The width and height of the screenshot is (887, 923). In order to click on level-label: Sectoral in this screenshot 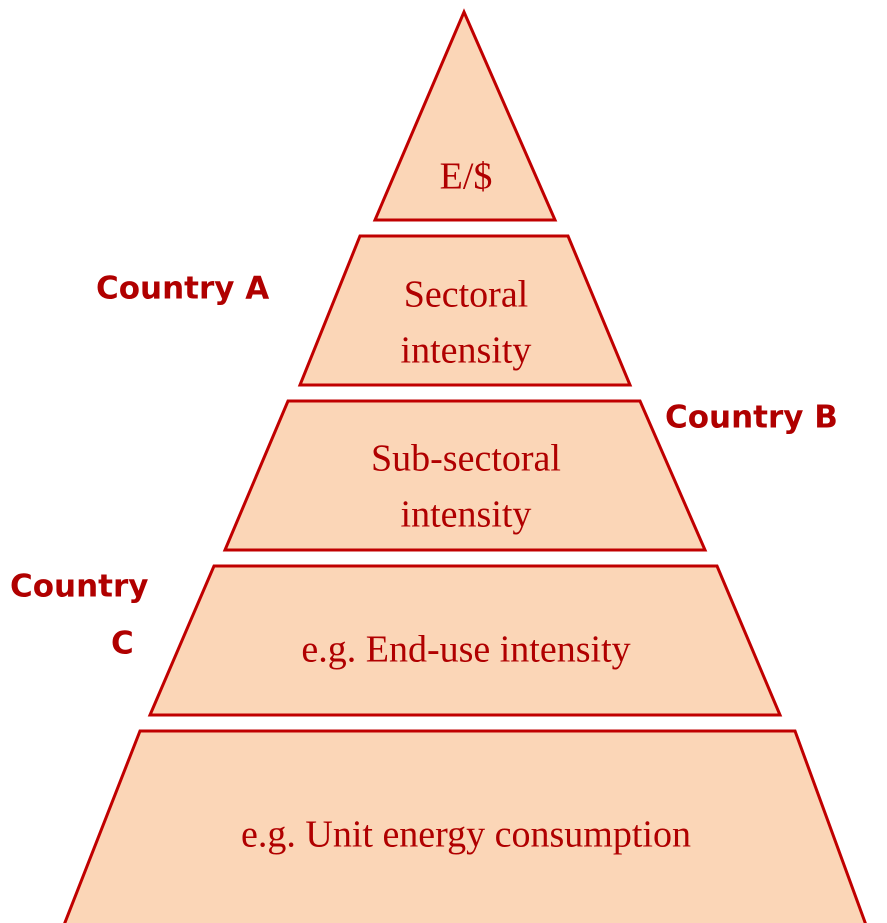, I will do `click(466, 295)`.